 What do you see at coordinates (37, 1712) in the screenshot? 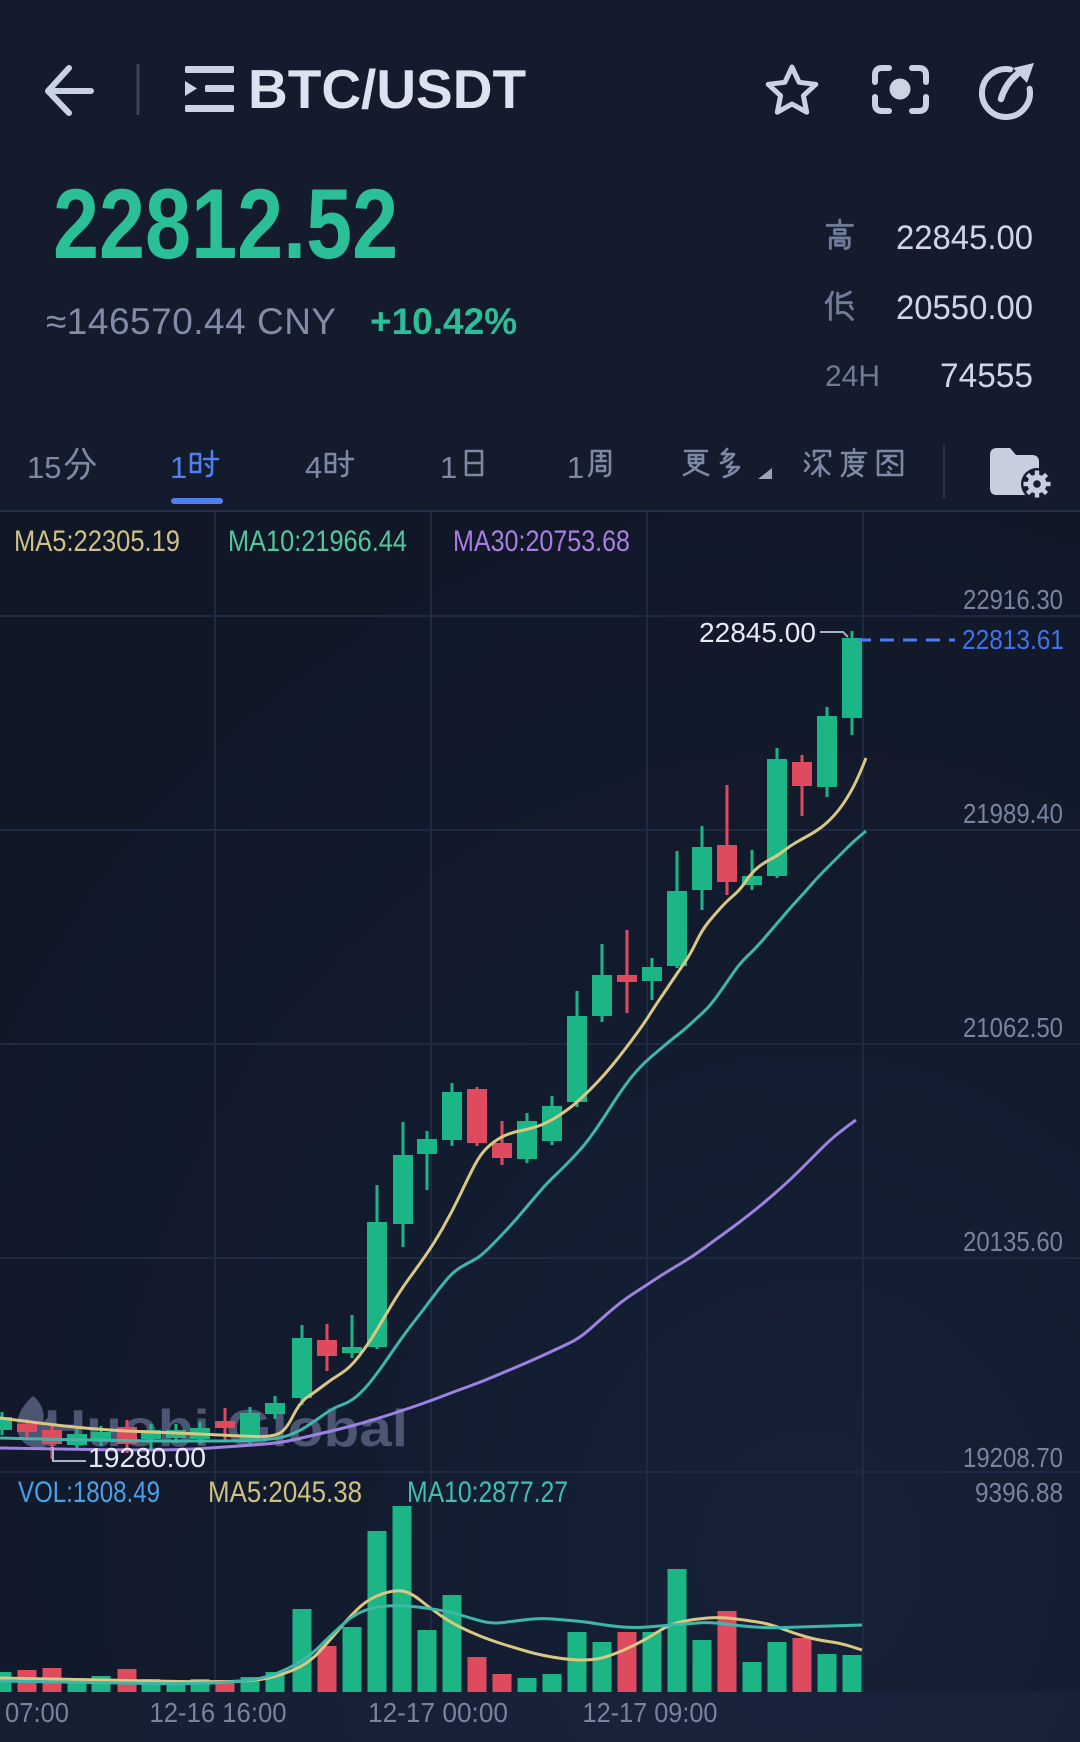
I see `svg-text: 07:00` at bounding box center [37, 1712].